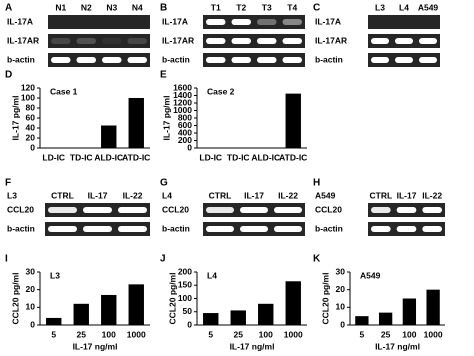 The image size is (474, 356). Describe the element at coordinates (53, 334) in the screenshot. I see `x-tick-label: 5` at that location.